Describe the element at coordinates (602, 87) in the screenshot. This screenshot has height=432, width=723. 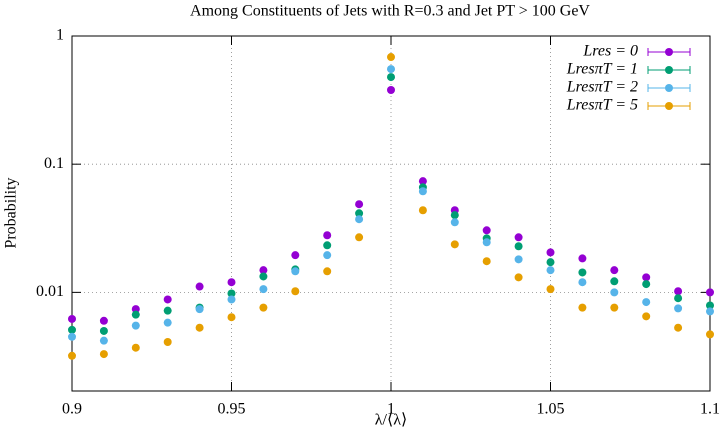
I see `legend-label: LresπT = 2` at that location.